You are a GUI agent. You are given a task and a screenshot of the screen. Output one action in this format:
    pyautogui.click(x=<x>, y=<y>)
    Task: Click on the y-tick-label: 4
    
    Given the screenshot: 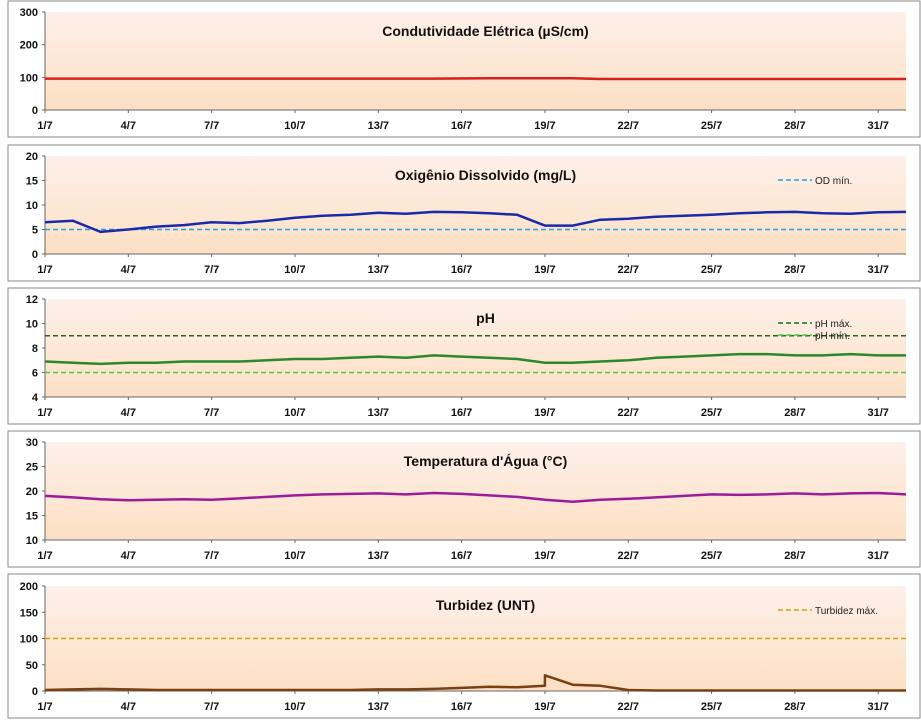 What is the action you would take?
    pyautogui.click(x=35, y=398)
    